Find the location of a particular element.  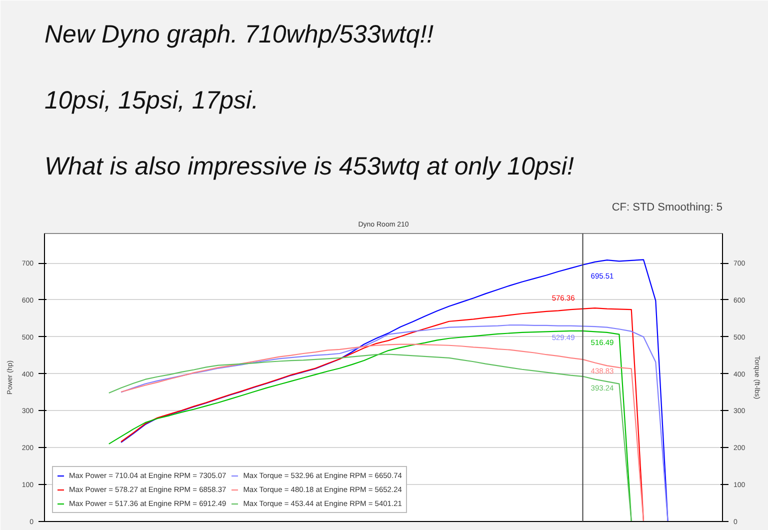

text: What is also impressive is 453wtq at only 10psi! is located at coordinates (309, 166).